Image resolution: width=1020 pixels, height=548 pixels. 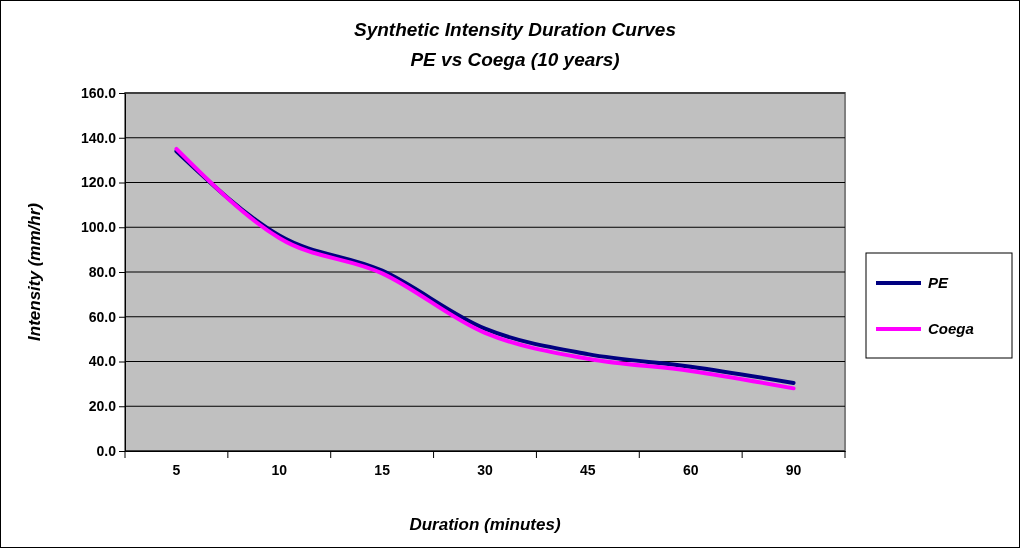 What do you see at coordinates (588, 469) in the screenshot?
I see `x-tick-label: 45` at bounding box center [588, 469].